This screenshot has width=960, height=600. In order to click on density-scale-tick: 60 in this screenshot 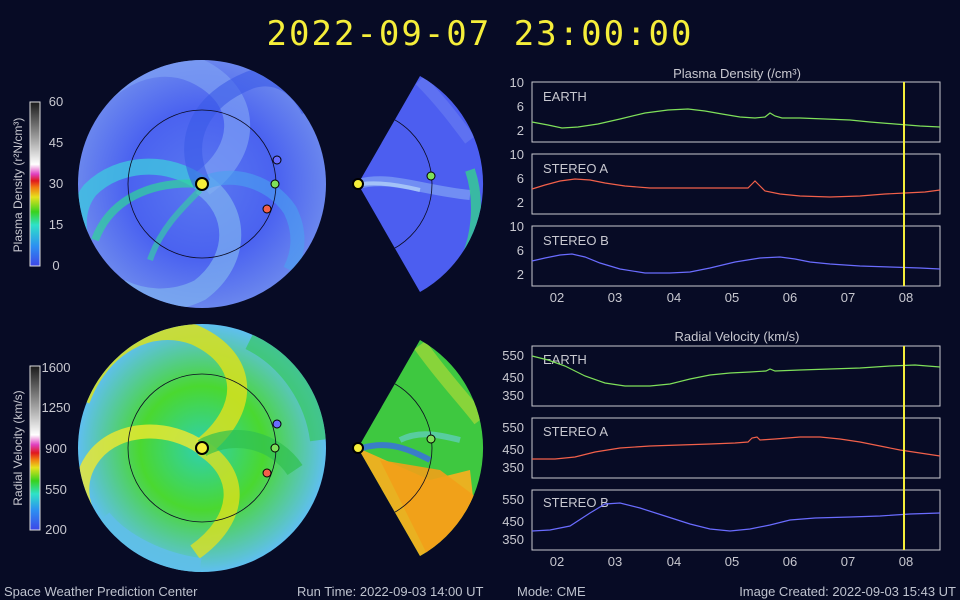, I will do `click(56, 101)`.